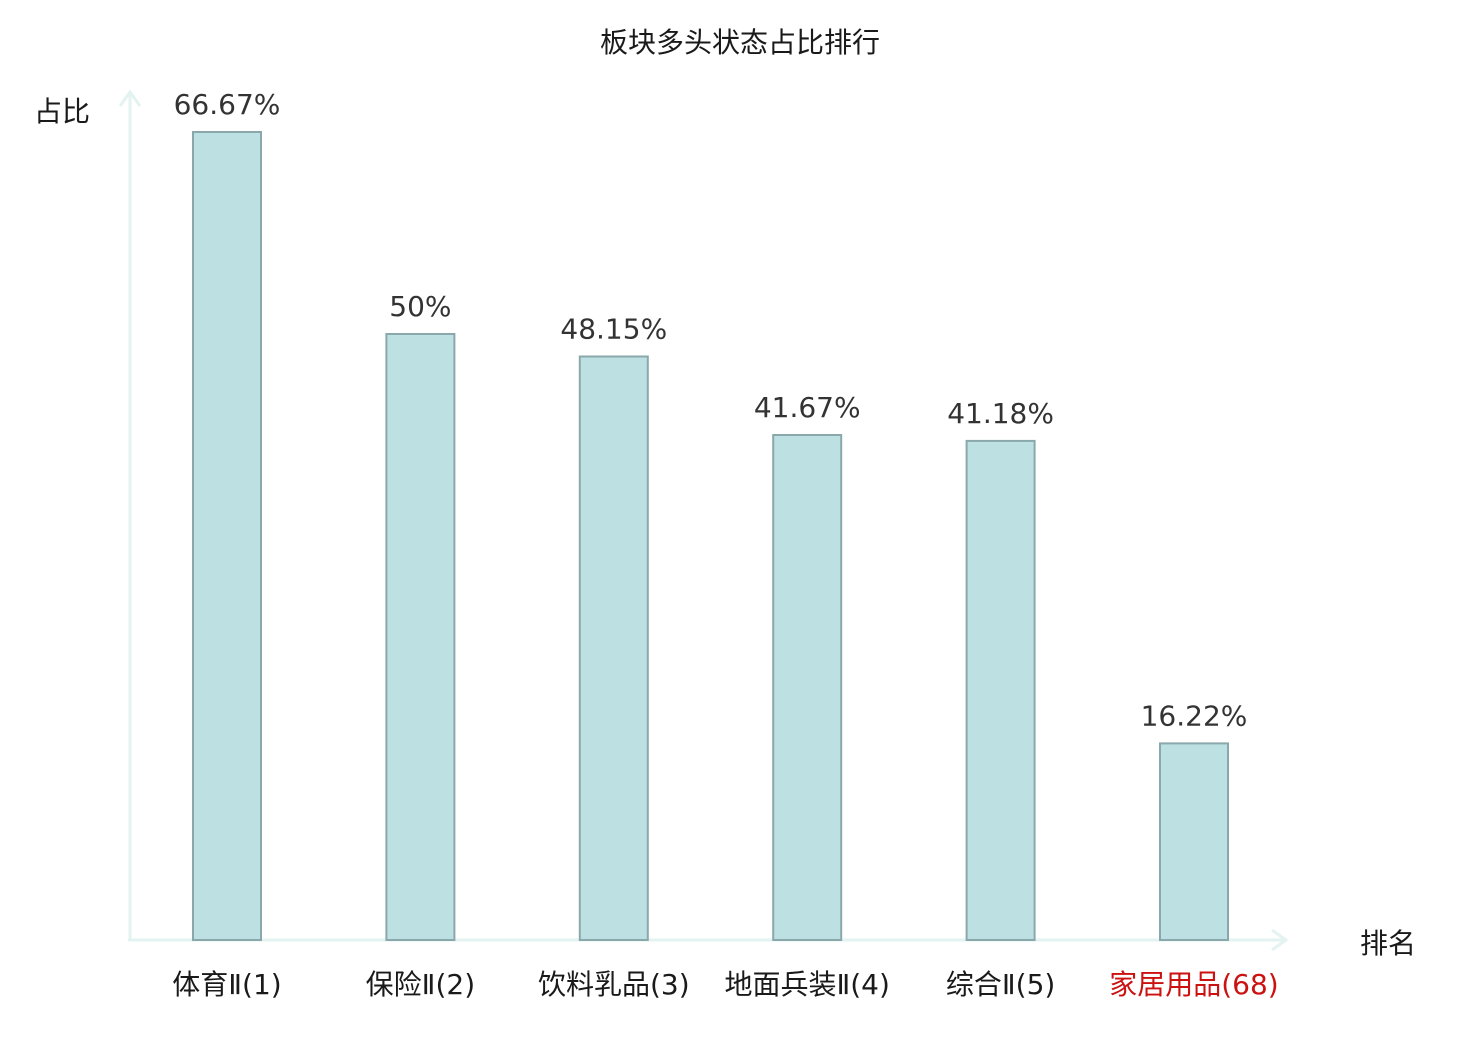  What do you see at coordinates (62, 111) in the screenshot?
I see `y-axis-label: 占比` at bounding box center [62, 111].